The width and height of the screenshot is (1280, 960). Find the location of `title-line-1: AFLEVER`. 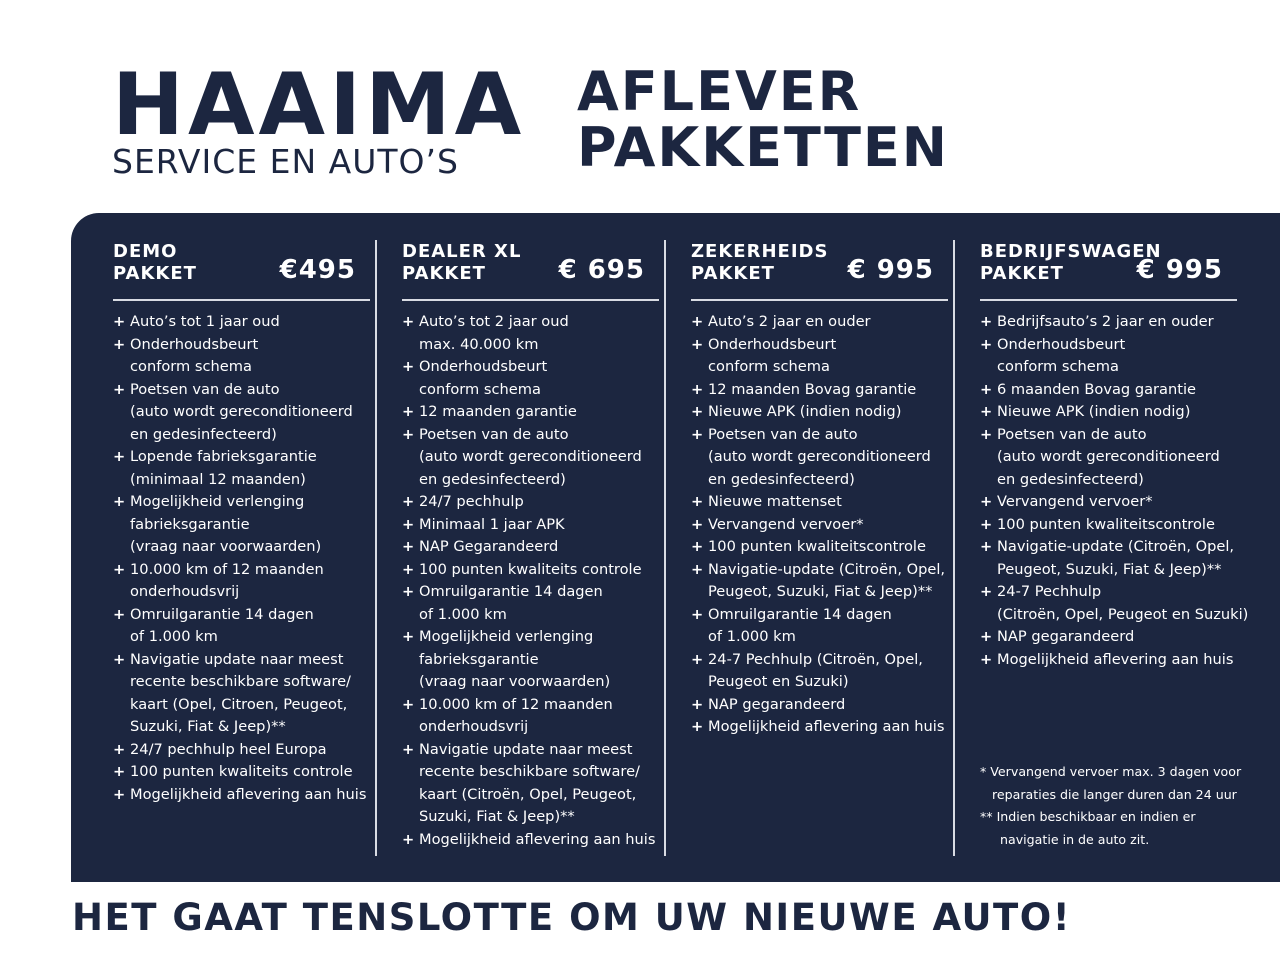

title-line-1: AFLEVER is located at coordinates (719, 91).